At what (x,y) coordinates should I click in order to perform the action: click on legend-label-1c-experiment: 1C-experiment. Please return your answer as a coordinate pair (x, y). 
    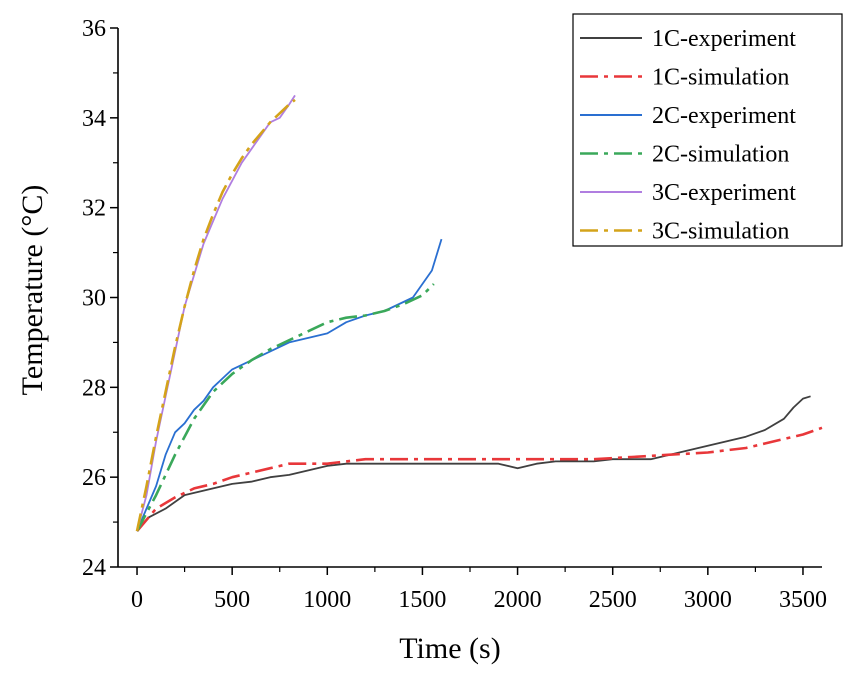
    Looking at the image, I should click on (724, 39).